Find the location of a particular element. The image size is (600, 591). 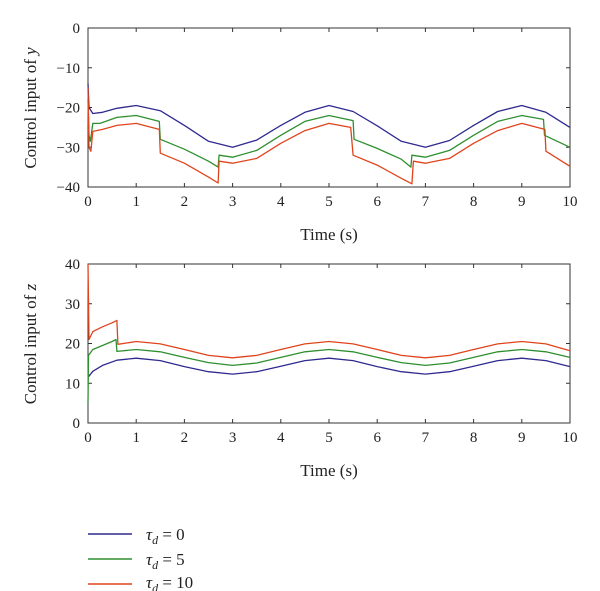

legend-label: τd = 10 is located at coordinates (169, 582).